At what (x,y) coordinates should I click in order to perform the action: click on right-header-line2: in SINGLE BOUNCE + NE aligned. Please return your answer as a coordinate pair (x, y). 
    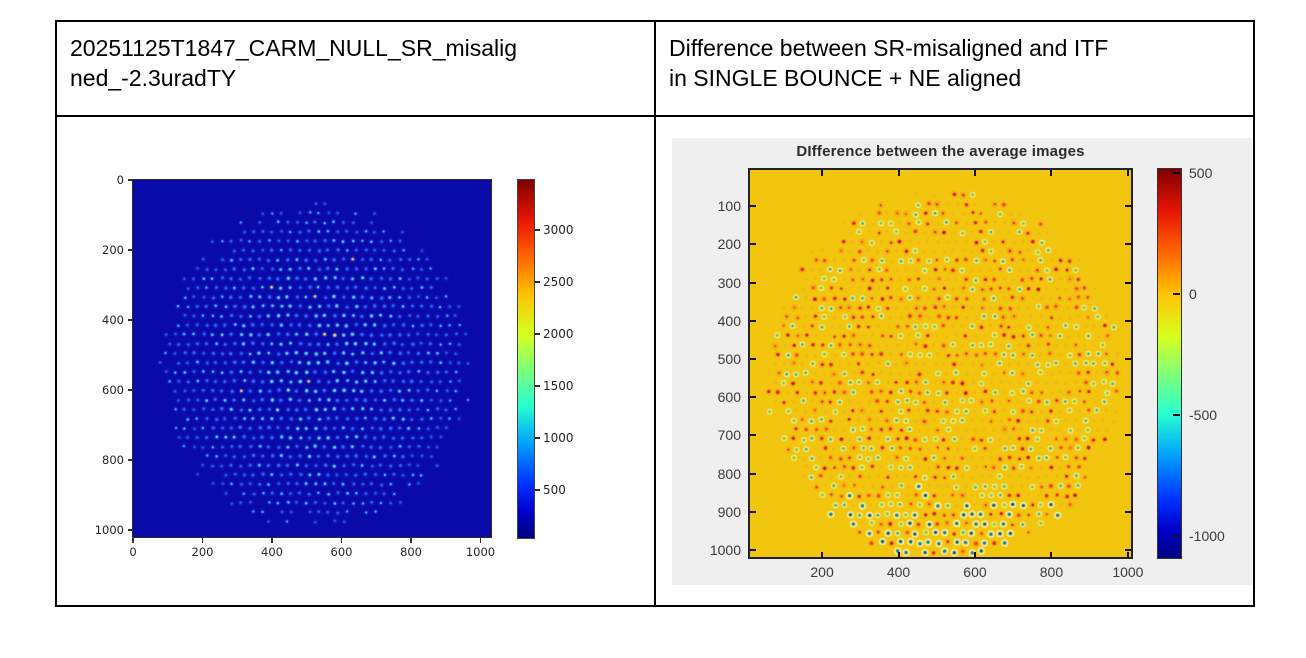
    Looking at the image, I should click on (845, 78).